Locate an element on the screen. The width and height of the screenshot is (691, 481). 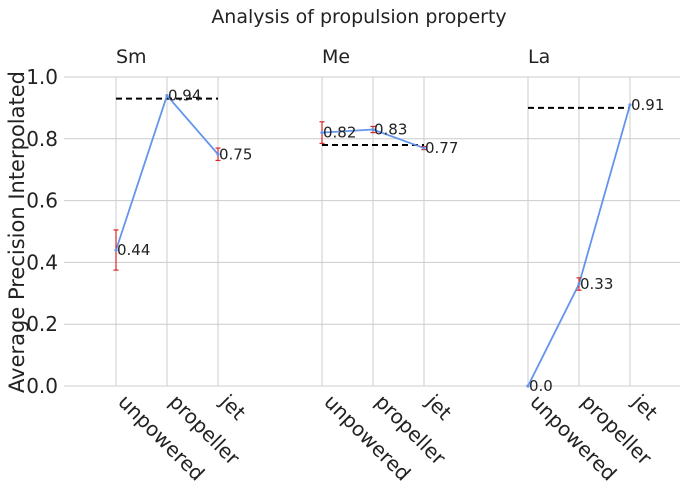
data-label: 0.44 is located at coordinates (133, 250).